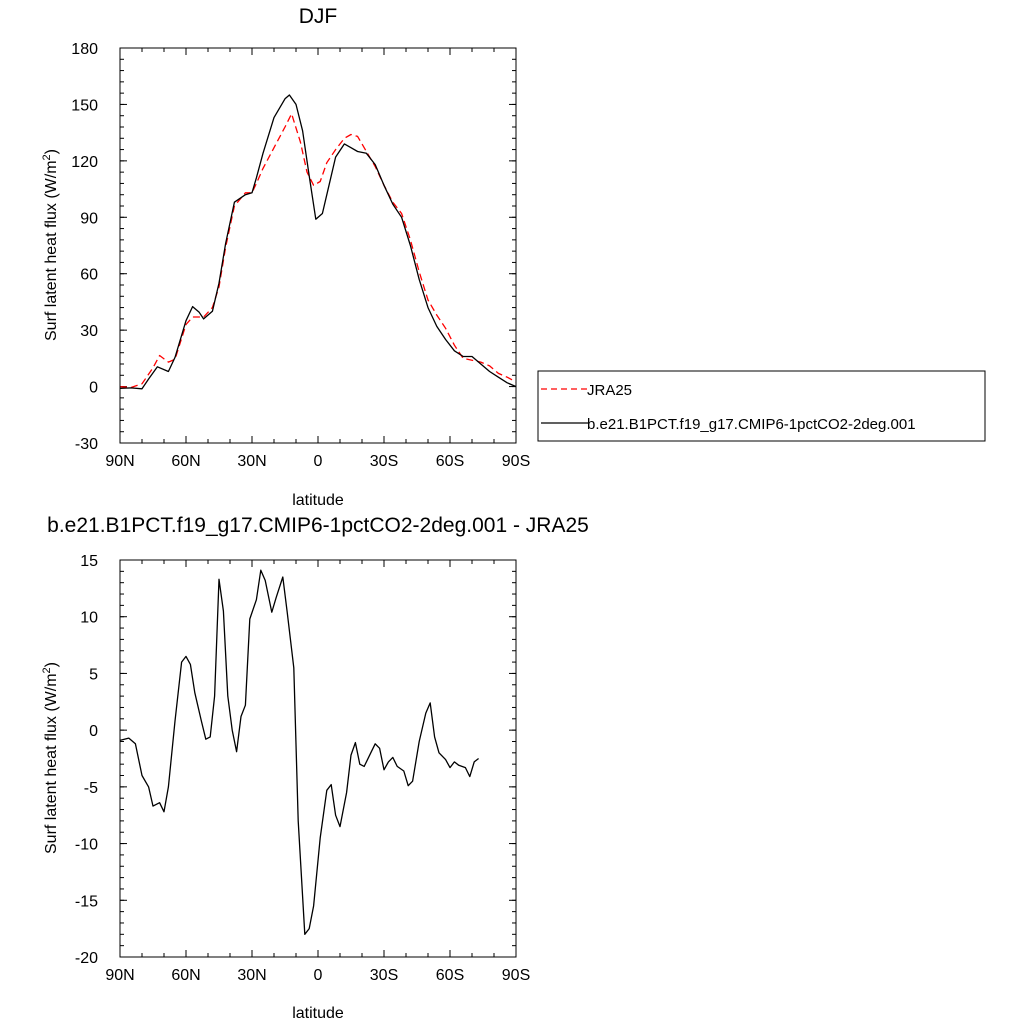  I want to click on top-x-tick-label: 90S, so click(516, 461).